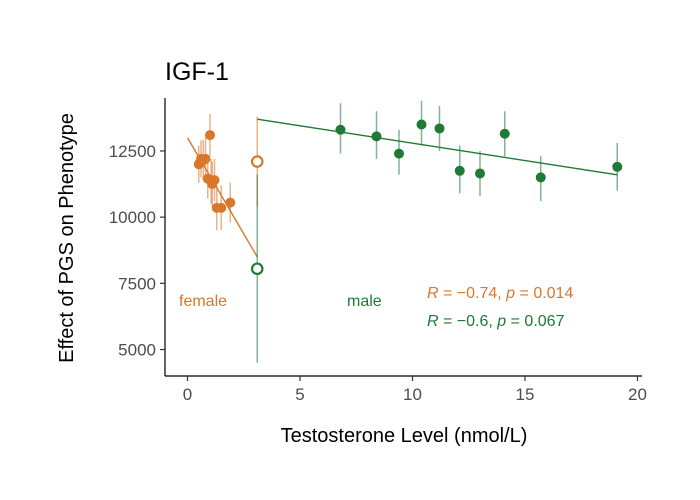  I want to click on male-stat-label: R = −0.6, p = 0.067, so click(496, 321).